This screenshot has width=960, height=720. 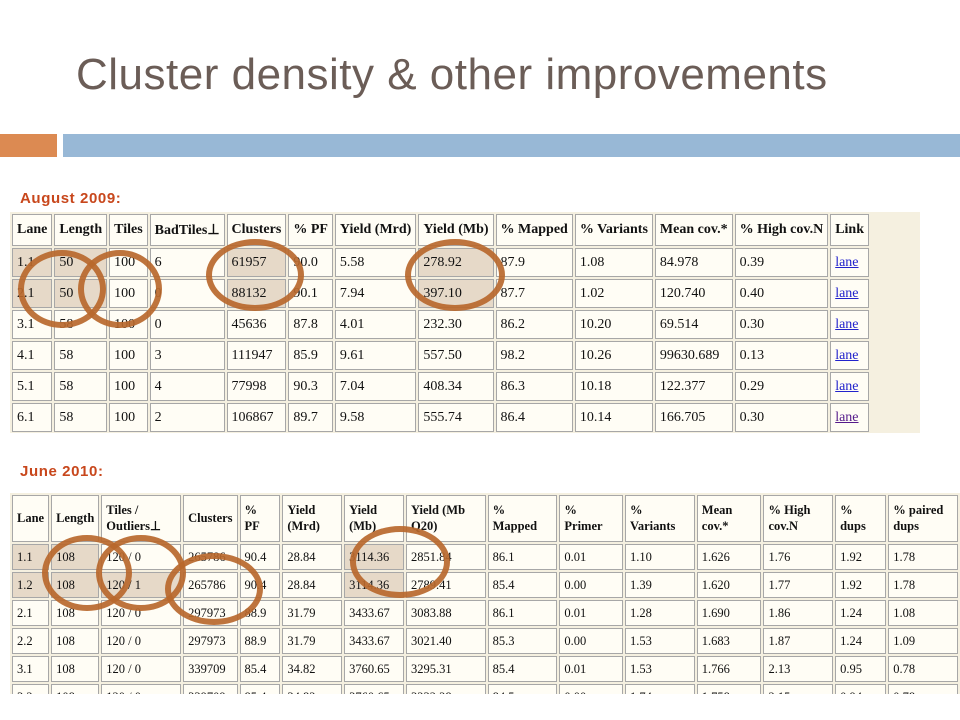 What do you see at coordinates (861, 585) in the screenshot?
I see `table-cell: 1.92` at bounding box center [861, 585].